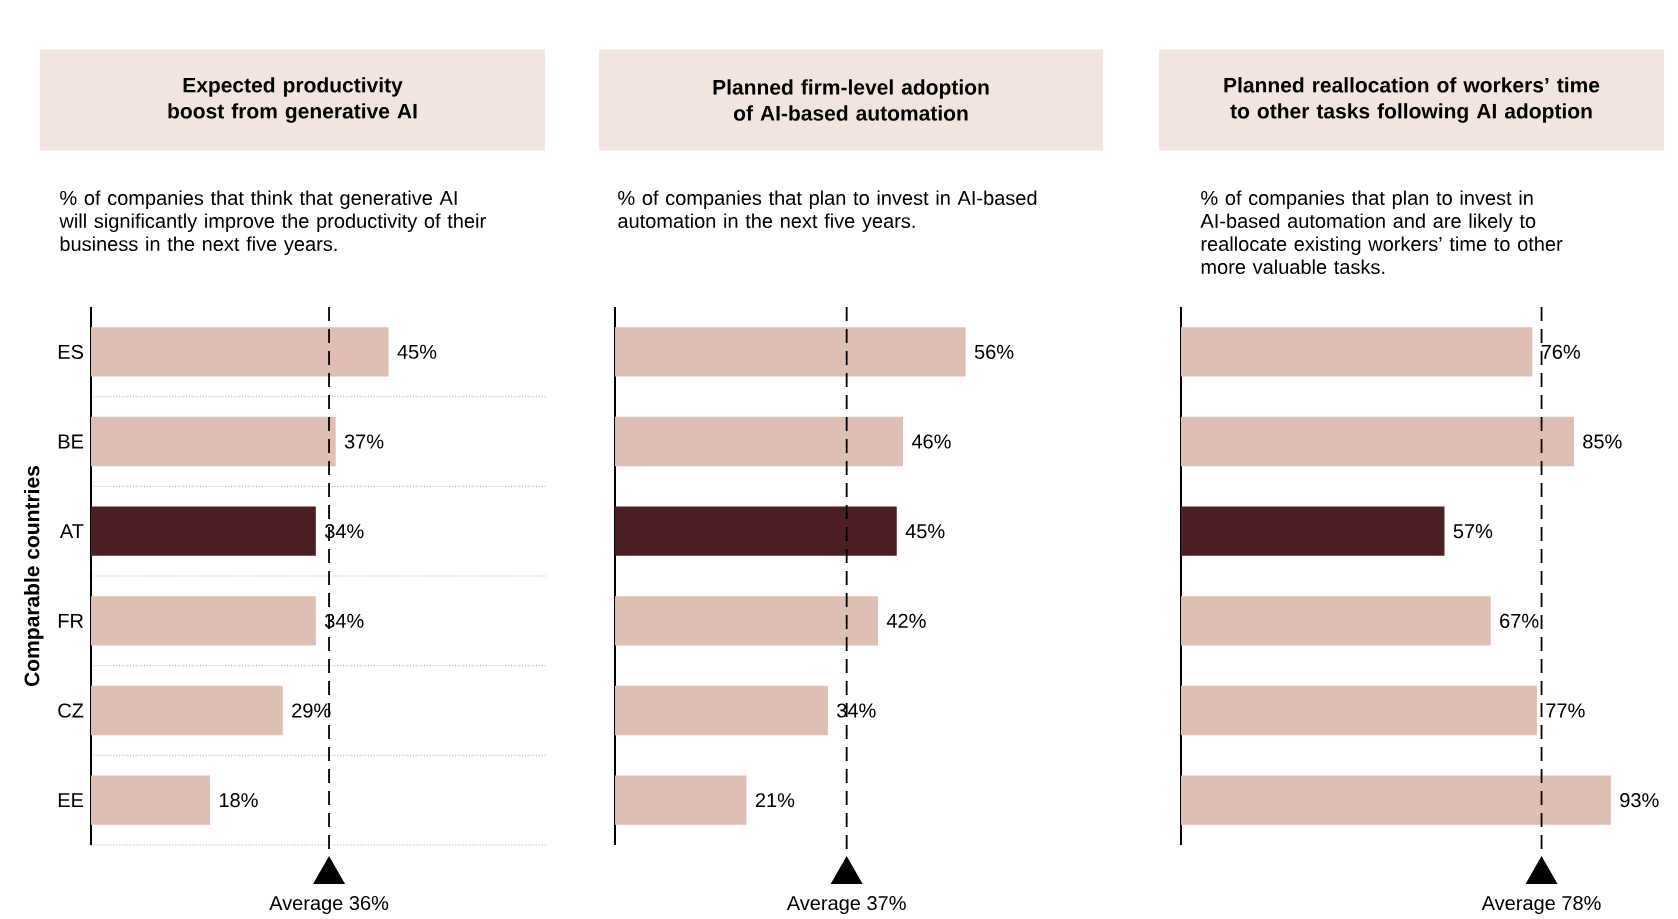 This screenshot has width=1678, height=919. Describe the element at coordinates (931, 441) in the screenshot. I see `data-label: 46%` at that location.